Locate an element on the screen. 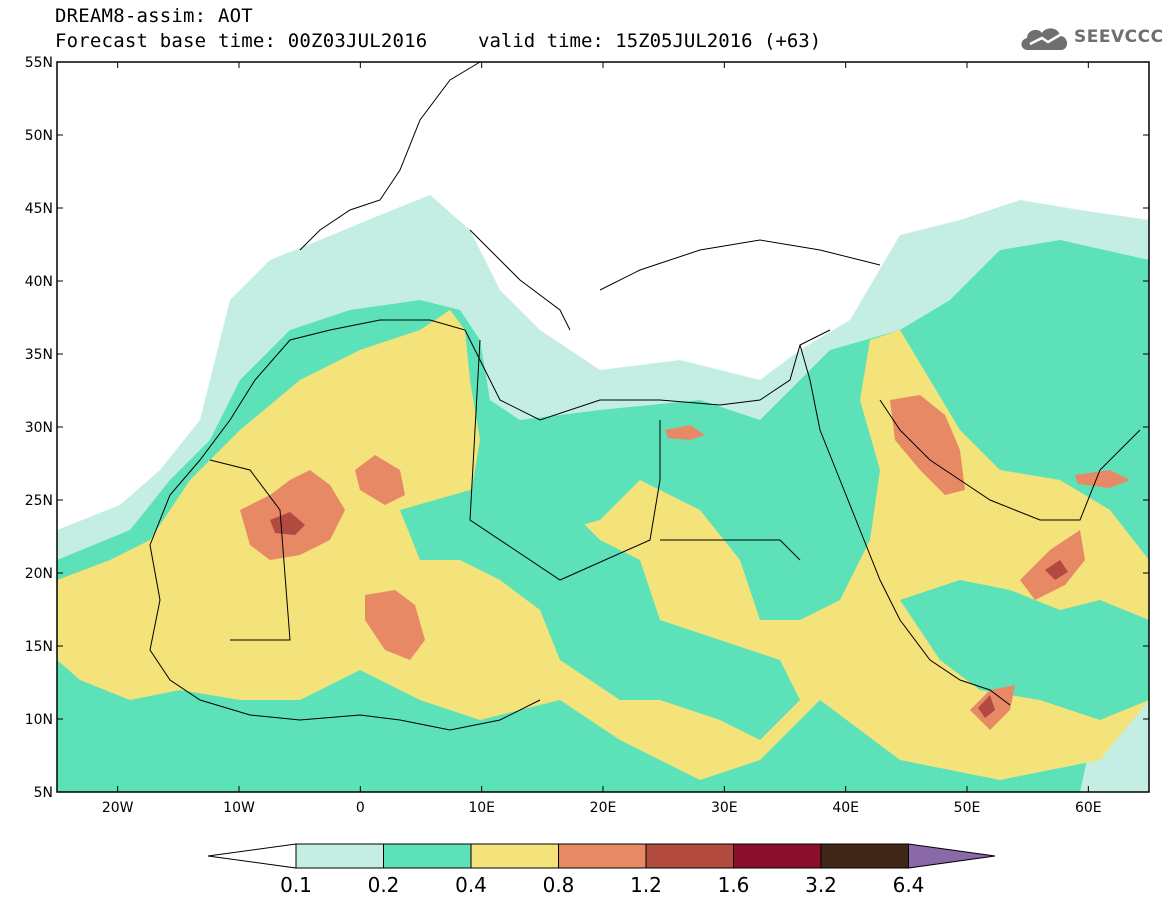  lat-label: 25N is located at coordinates (39, 501).